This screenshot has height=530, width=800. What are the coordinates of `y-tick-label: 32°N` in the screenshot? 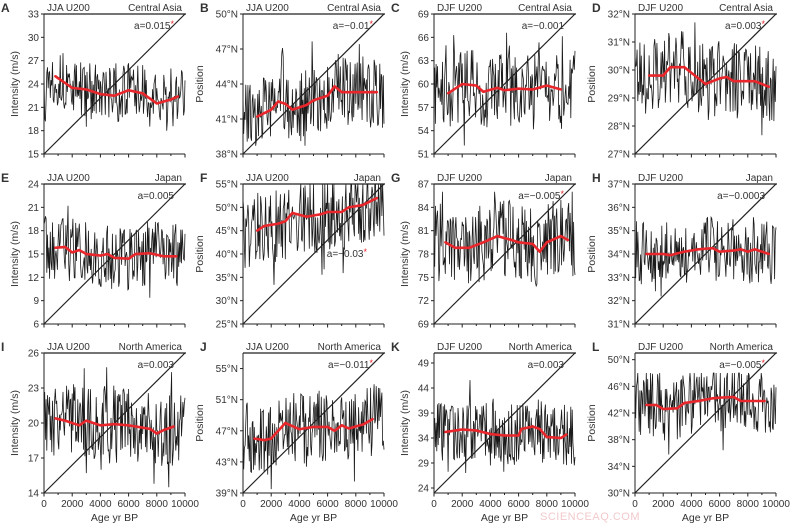 It's located at (619, 15).